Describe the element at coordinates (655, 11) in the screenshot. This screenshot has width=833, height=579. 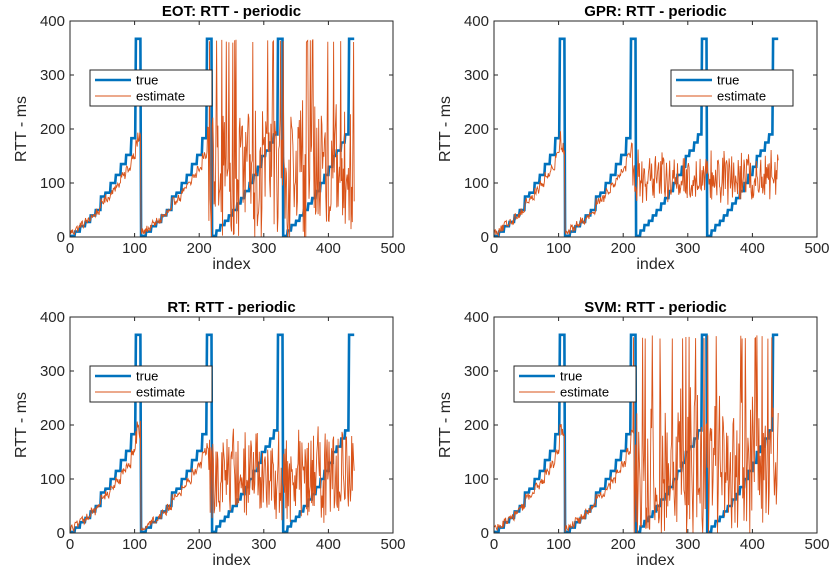
I see `chart-title: GPR: RTT - periodic` at that location.